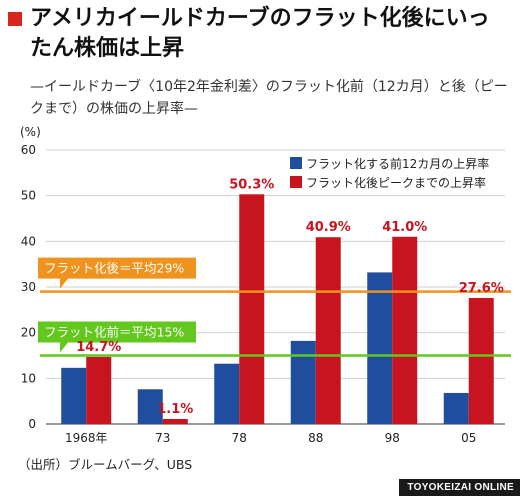  Describe the element at coordinates (30, 132) in the screenshot. I see `y-axis-unit-label: (%)` at that location.